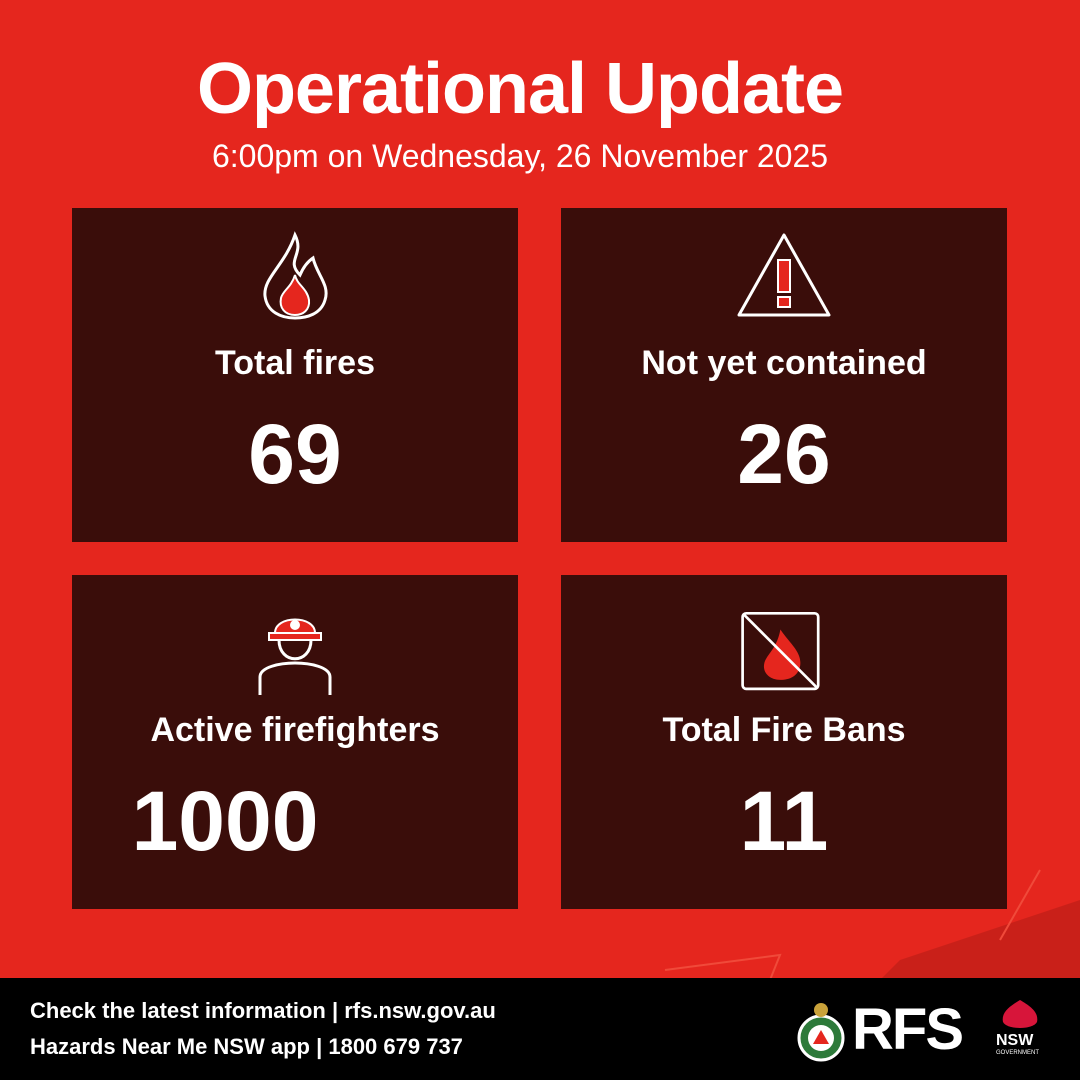  I want to click on stat-not-yet-contained: Not yet contained 26, so click(784, 375).